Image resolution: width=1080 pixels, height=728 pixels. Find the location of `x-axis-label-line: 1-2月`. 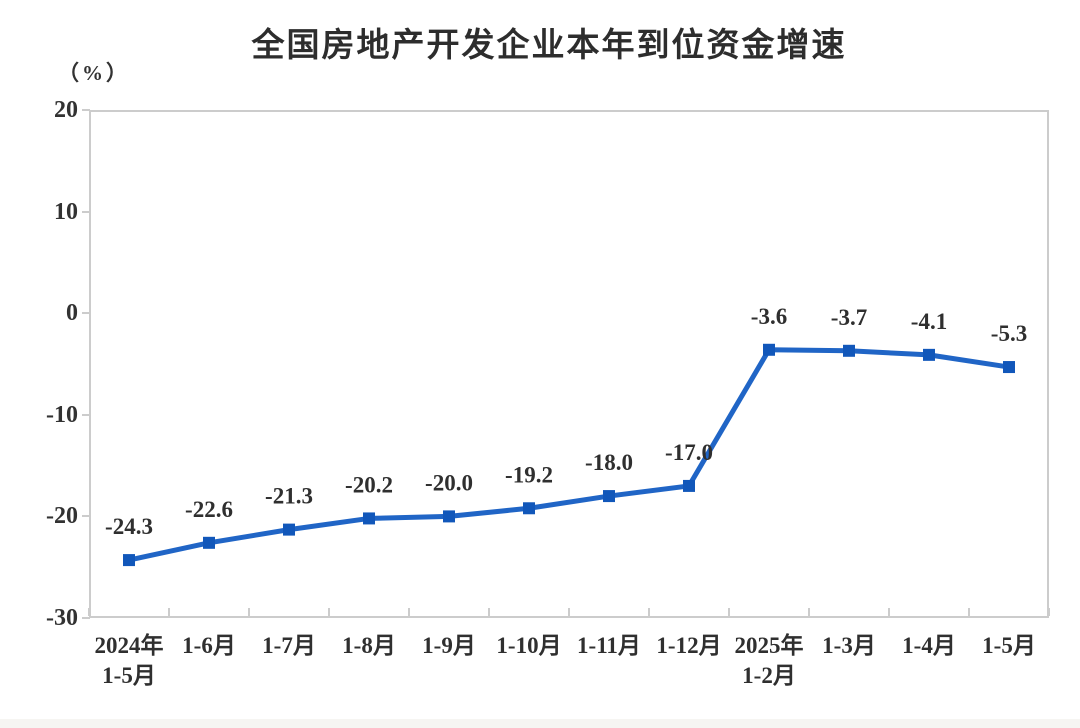

x-axis-label-line: 1-2月 is located at coordinates (769, 675).